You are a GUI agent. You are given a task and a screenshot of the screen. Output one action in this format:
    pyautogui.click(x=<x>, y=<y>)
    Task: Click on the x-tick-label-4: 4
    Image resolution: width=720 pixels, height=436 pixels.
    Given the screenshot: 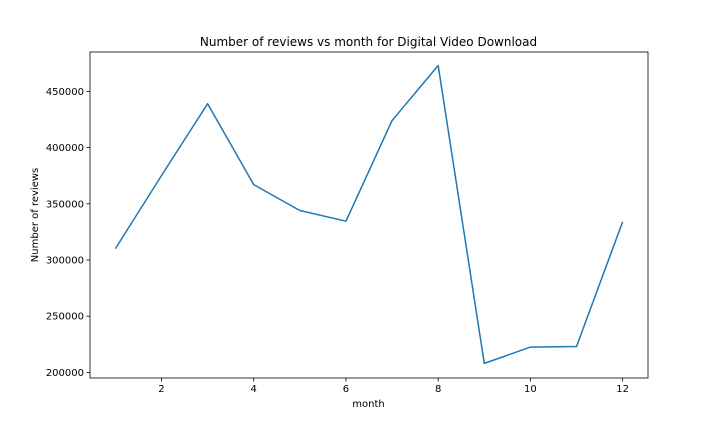 What is the action you would take?
    pyautogui.click(x=254, y=389)
    